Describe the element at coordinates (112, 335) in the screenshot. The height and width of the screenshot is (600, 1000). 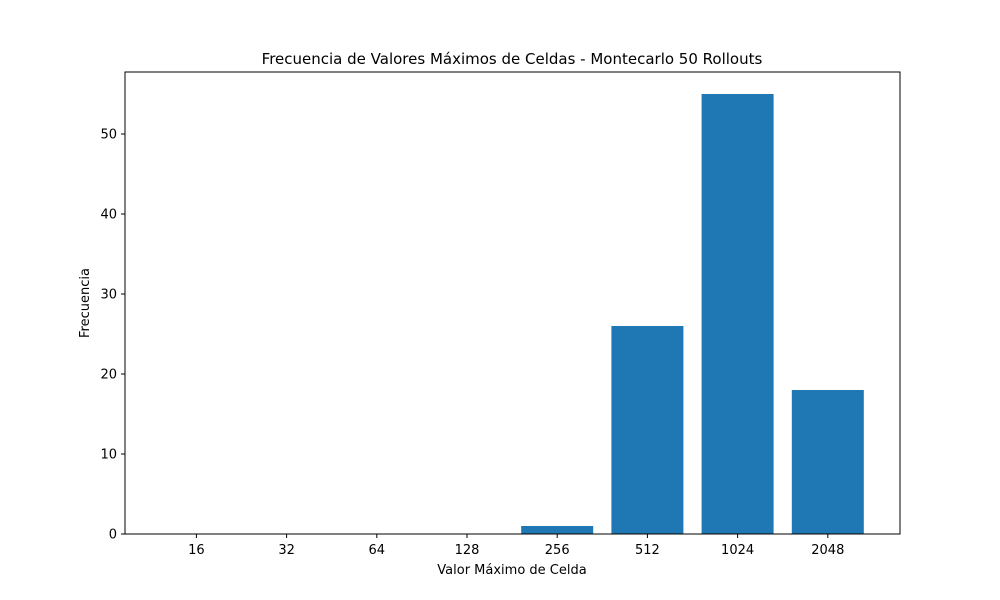
I see `y-axis-ticks: 0 10 20 30 40 50` at that location.